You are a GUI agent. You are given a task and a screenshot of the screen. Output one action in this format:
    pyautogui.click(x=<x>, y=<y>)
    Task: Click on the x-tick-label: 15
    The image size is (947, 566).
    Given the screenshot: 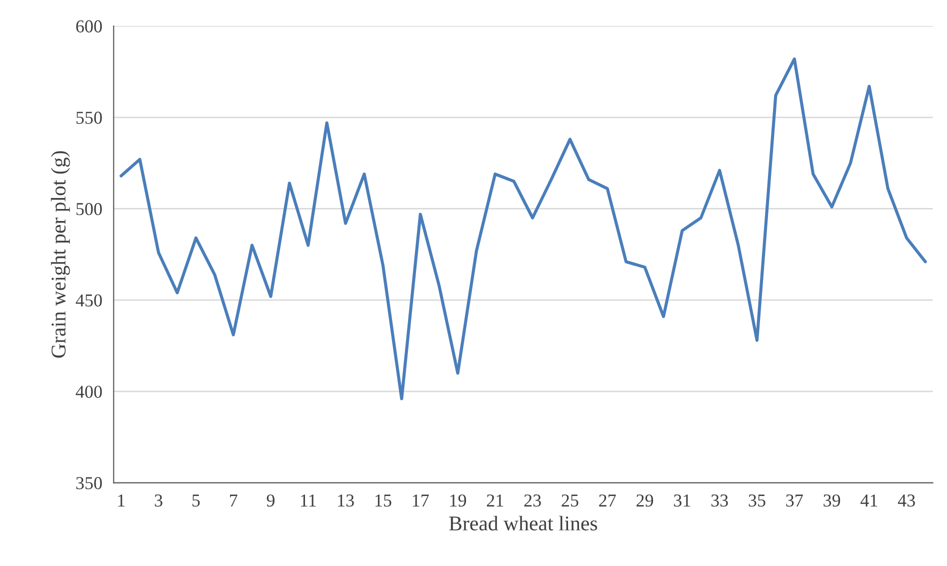 What is the action you would take?
    pyautogui.click(x=384, y=500)
    